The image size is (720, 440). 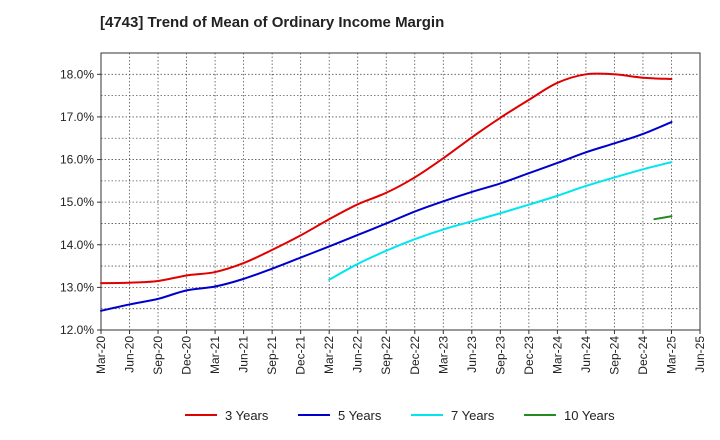 What do you see at coordinates (247, 415) in the screenshot?
I see `legend-label: 3 Years` at bounding box center [247, 415].